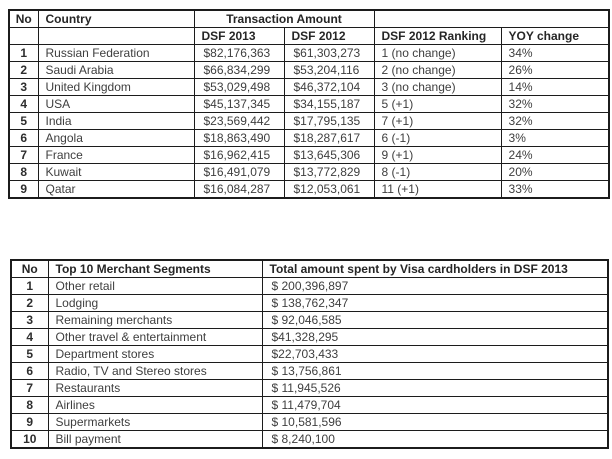 The width and height of the screenshot is (612, 459). Describe the element at coordinates (555, 172) in the screenshot. I see `cell-yoy-change: 20%` at that location.